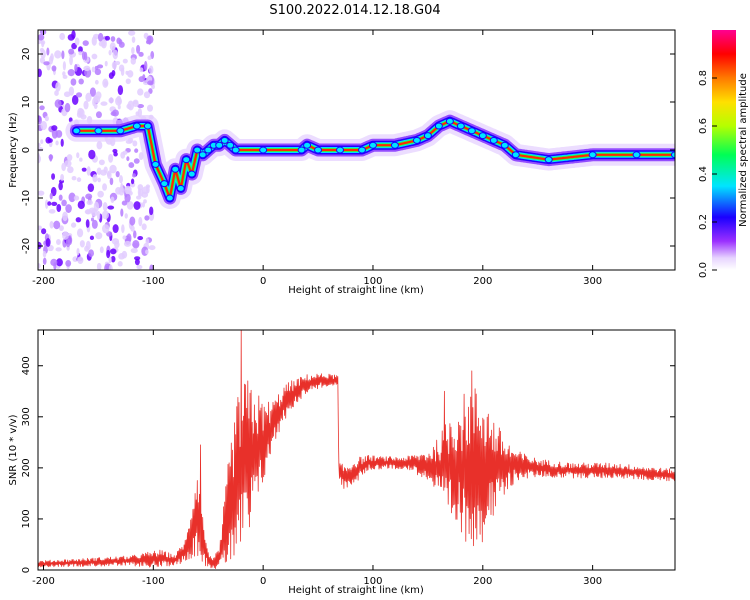 The height and width of the screenshot is (600, 750). I want to click on spectrogram-x-tick-label: 300, so click(592, 281).